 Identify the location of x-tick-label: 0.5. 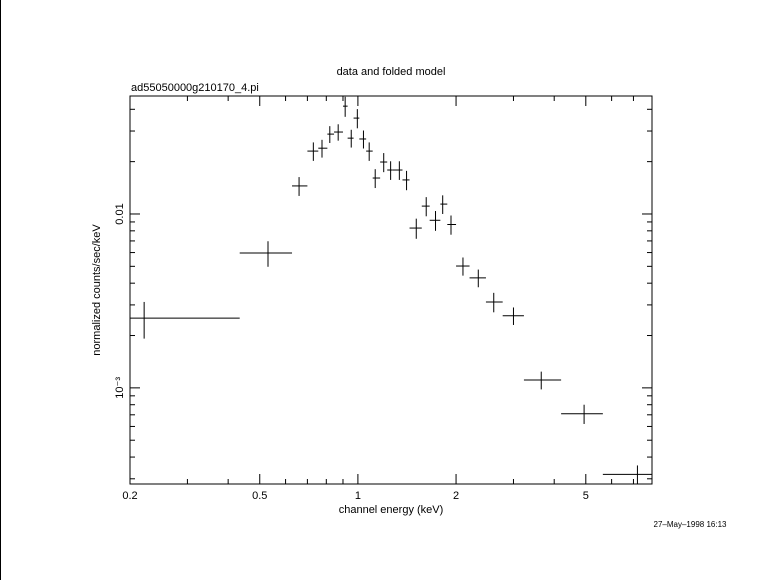
(259, 496).